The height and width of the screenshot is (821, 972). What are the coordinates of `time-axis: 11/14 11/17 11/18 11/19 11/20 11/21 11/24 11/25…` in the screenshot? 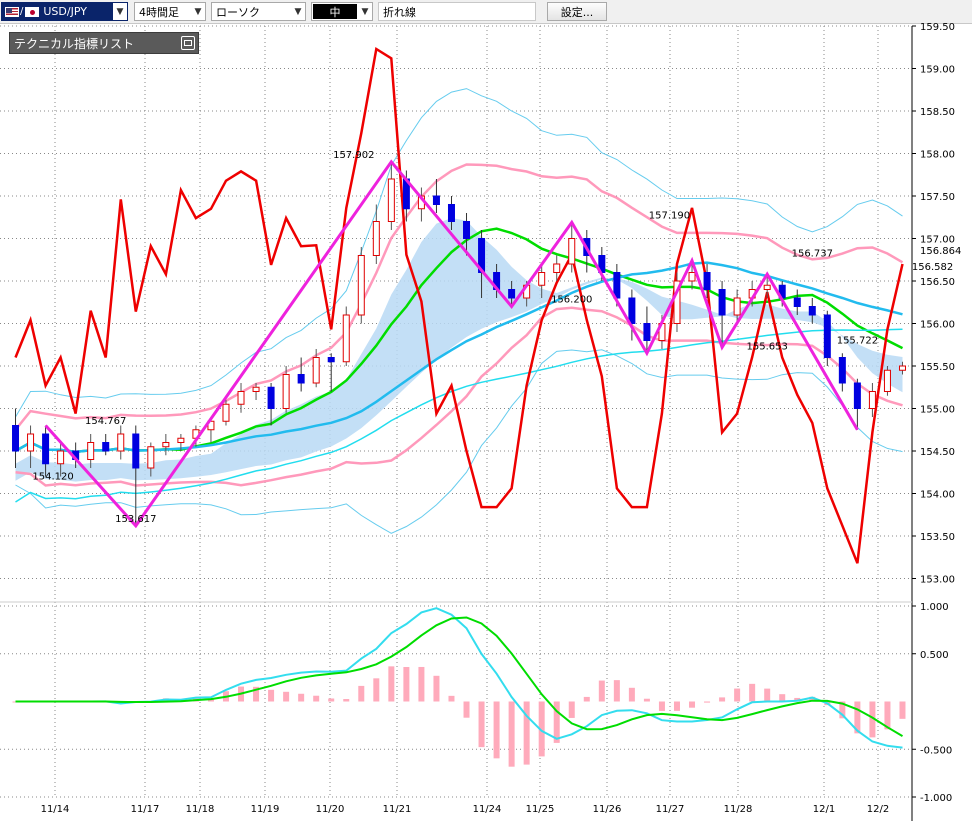 It's located at (465, 809).